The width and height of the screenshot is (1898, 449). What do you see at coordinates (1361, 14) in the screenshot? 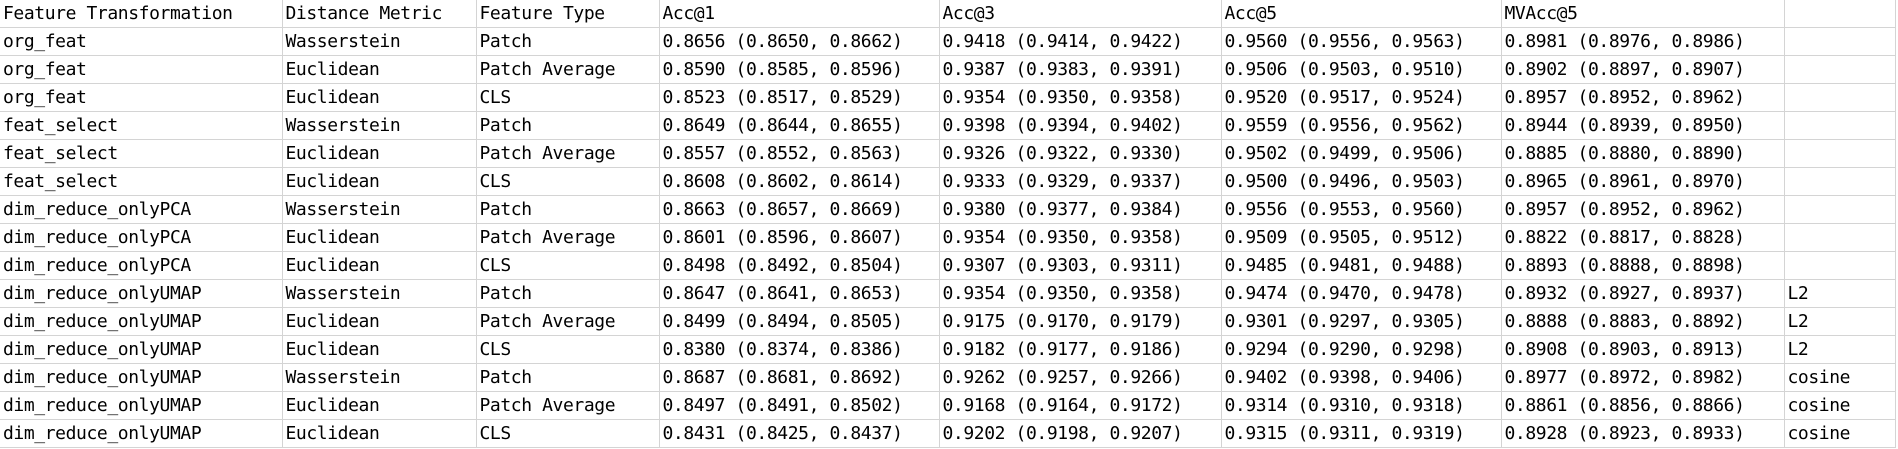
I see `header-cell-acc5: Acc@5` at bounding box center [1361, 14].